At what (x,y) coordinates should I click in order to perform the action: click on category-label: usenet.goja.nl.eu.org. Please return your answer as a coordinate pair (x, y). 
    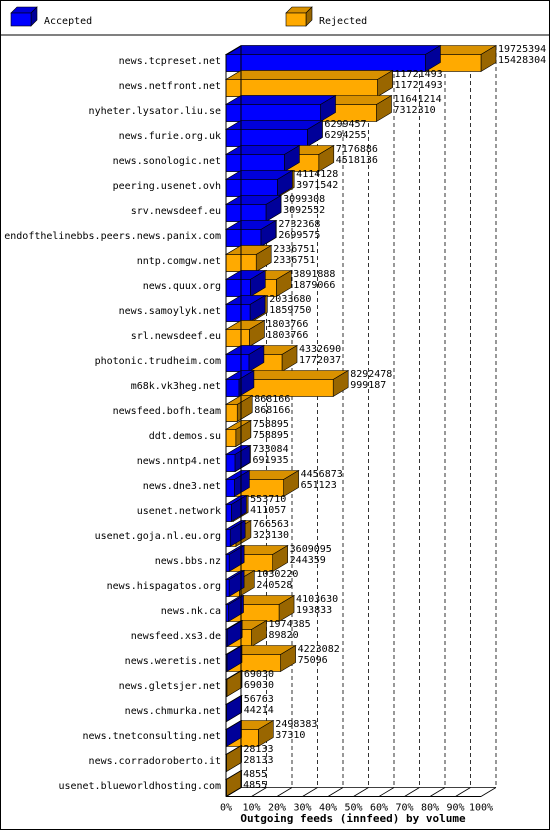
    Looking at the image, I should click on (158, 536).